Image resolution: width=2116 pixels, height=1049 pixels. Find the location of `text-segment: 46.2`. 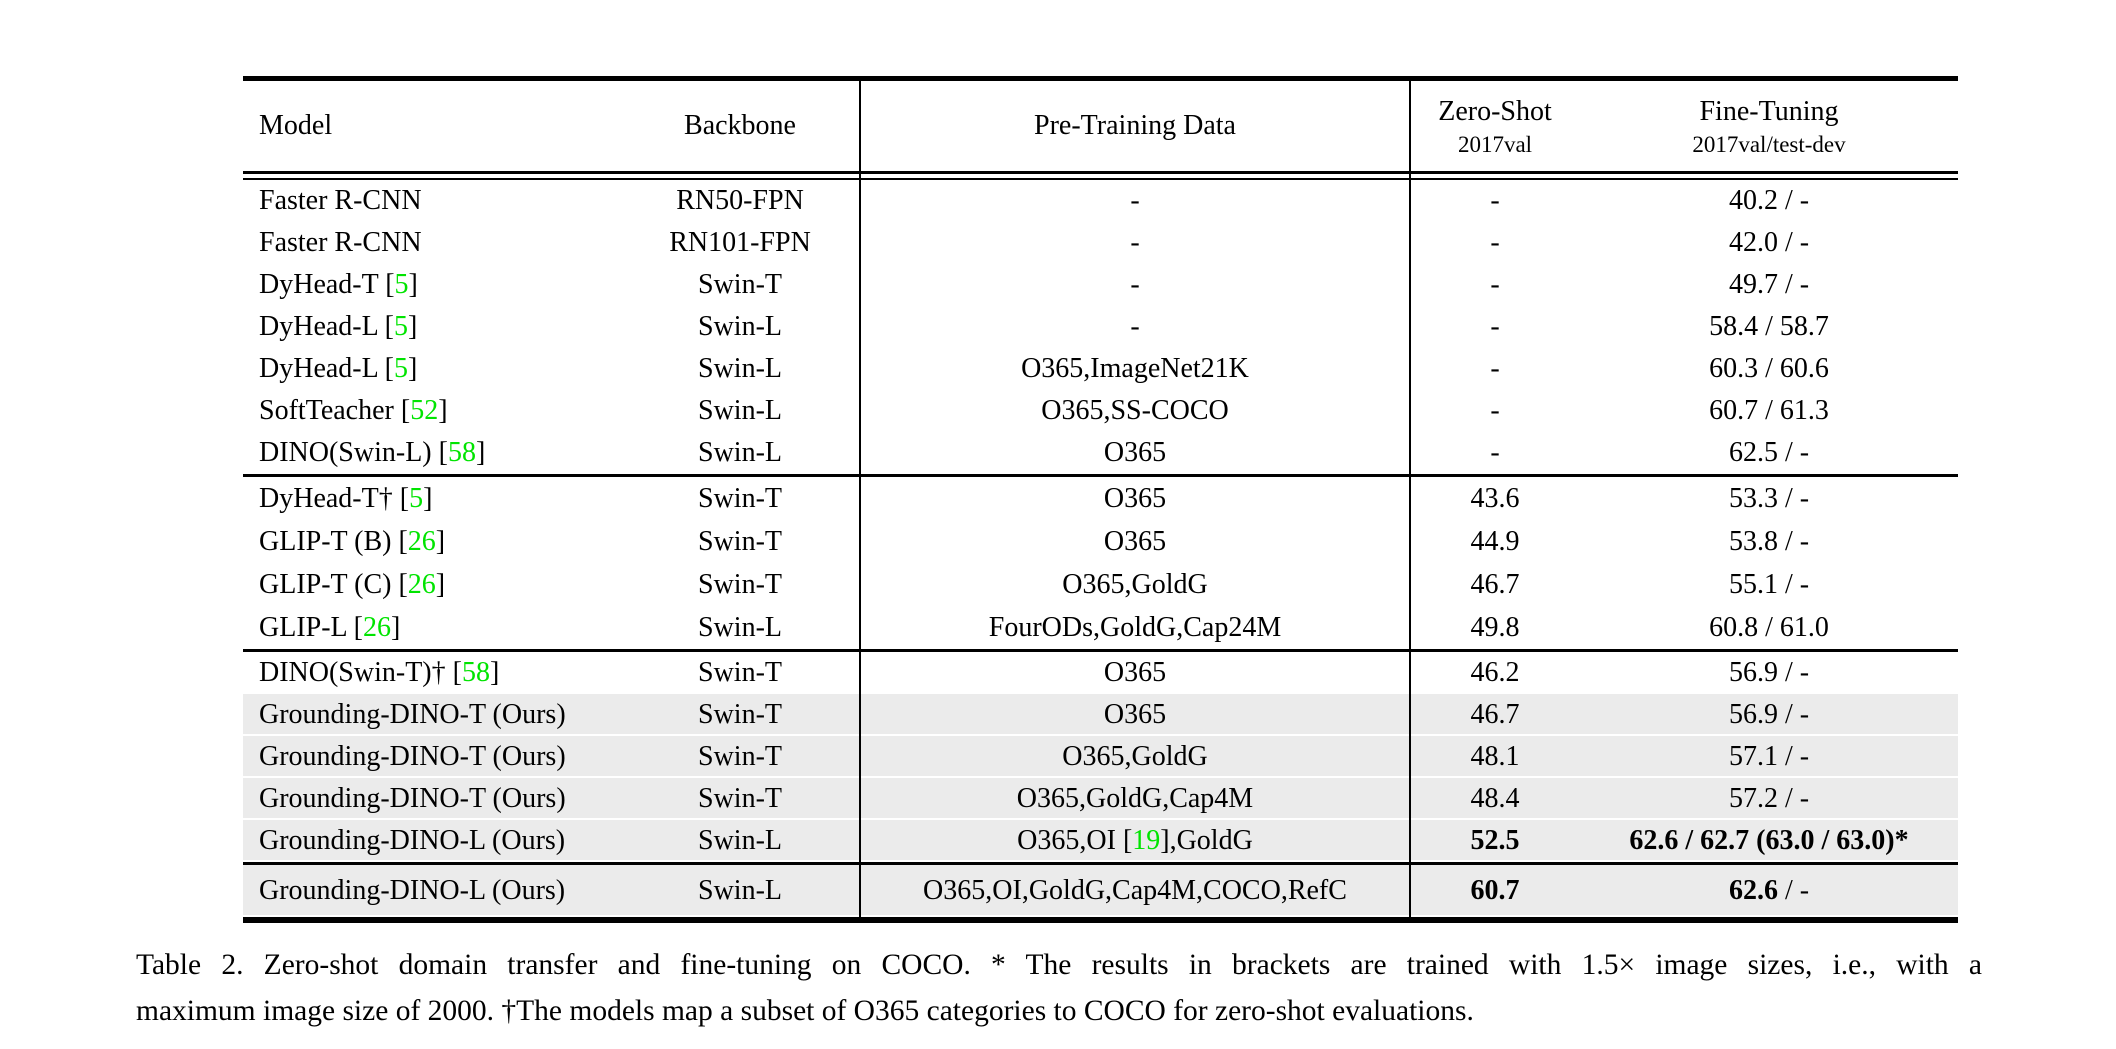

text-segment: 46.2 is located at coordinates (1495, 672).